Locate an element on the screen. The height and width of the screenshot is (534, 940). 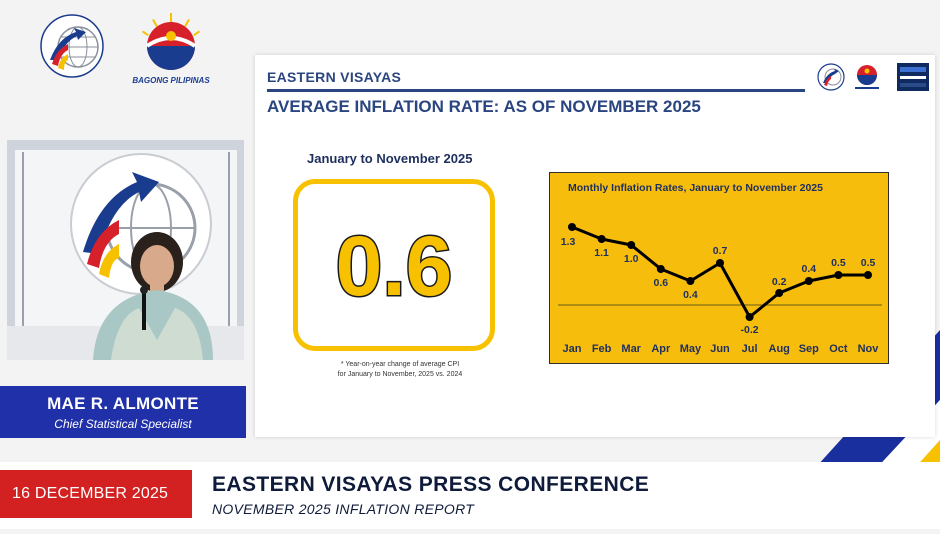
x-tick-label: Jul is located at coordinates (750, 349).